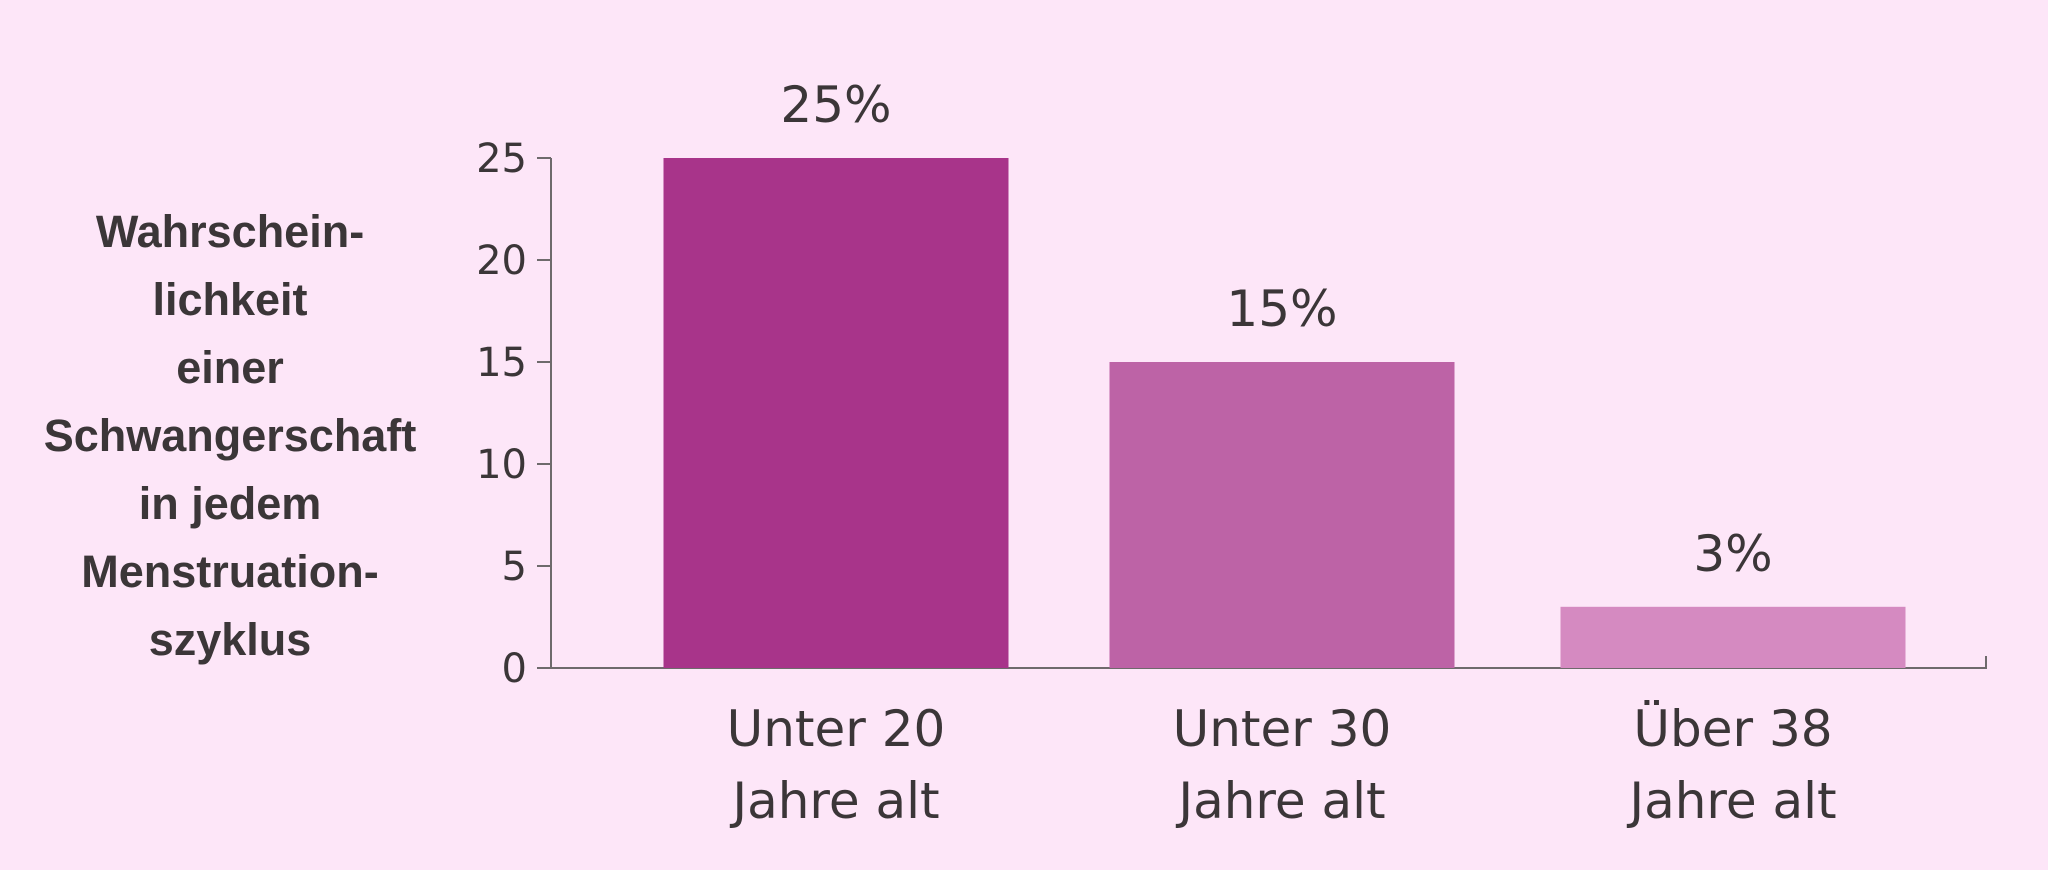  What do you see at coordinates (1732, 729) in the screenshot?
I see `x-category-label: Über 38` at bounding box center [1732, 729].